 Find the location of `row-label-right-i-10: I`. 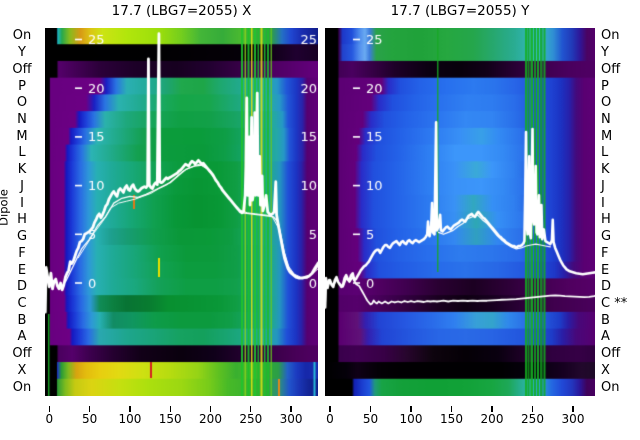

row-label-right-i-10: I is located at coordinates (603, 203).